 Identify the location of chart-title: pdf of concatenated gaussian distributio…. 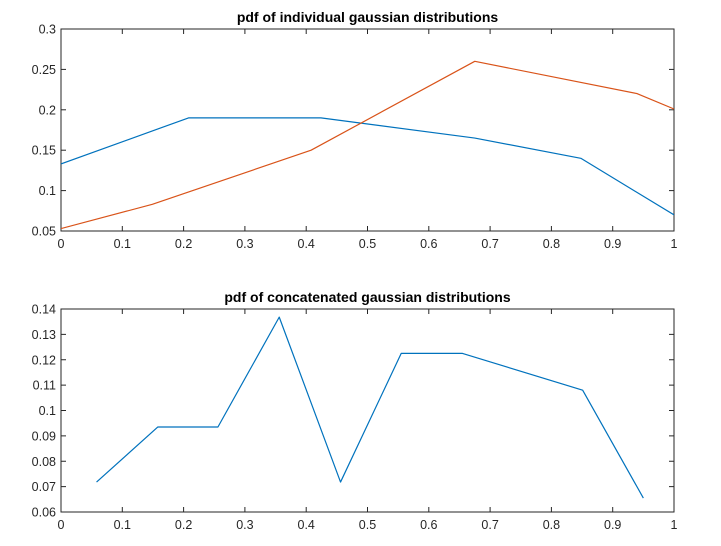
(367, 297).